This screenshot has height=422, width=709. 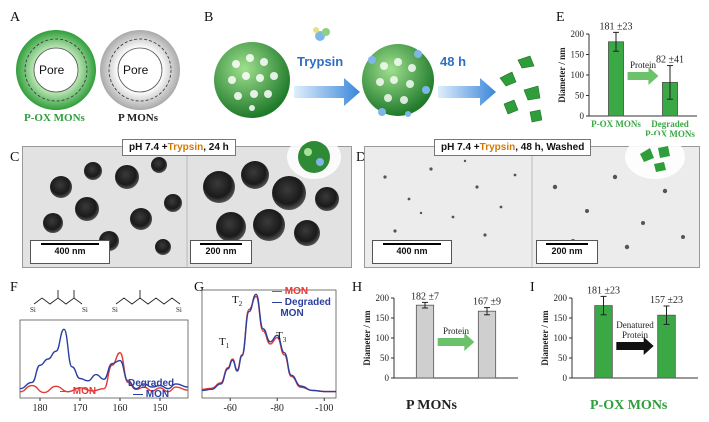 I want to click on legend-g: — MON — Degraded MON, so click(x=301, y=302).